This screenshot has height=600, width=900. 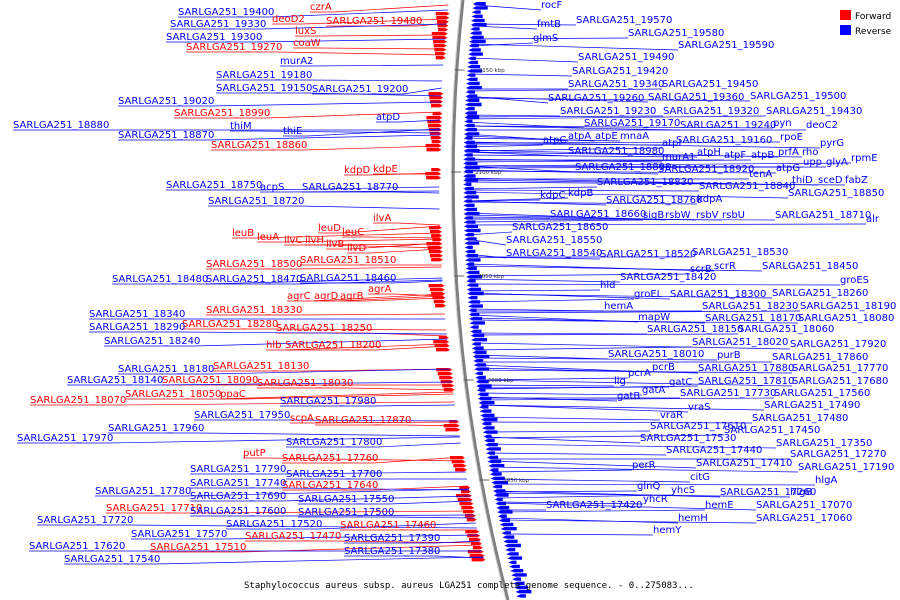 What do you see at coordinates (254, 264) in the screenshot?
I see `gene-label: SARLGA251_18500` at bounding box center [254, 264].